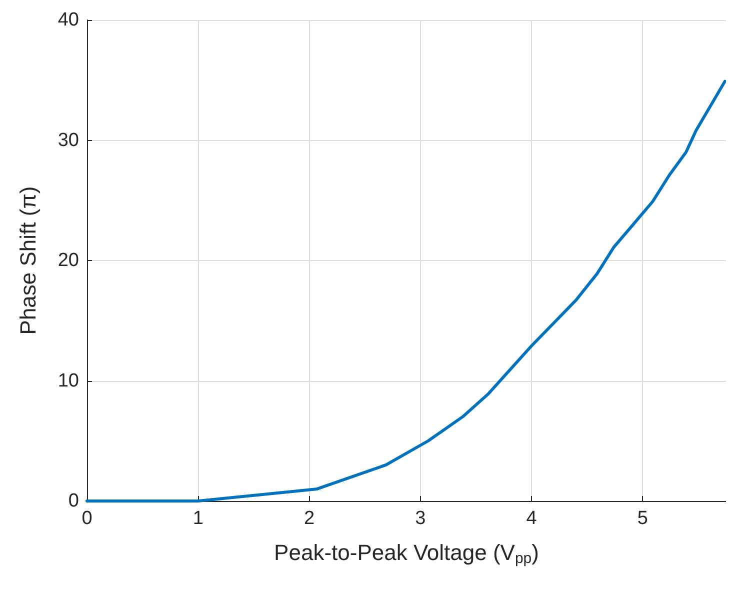 This screenshot has width=734, height=601. I want to click on y-tick-label: 10, so click(68, 381).